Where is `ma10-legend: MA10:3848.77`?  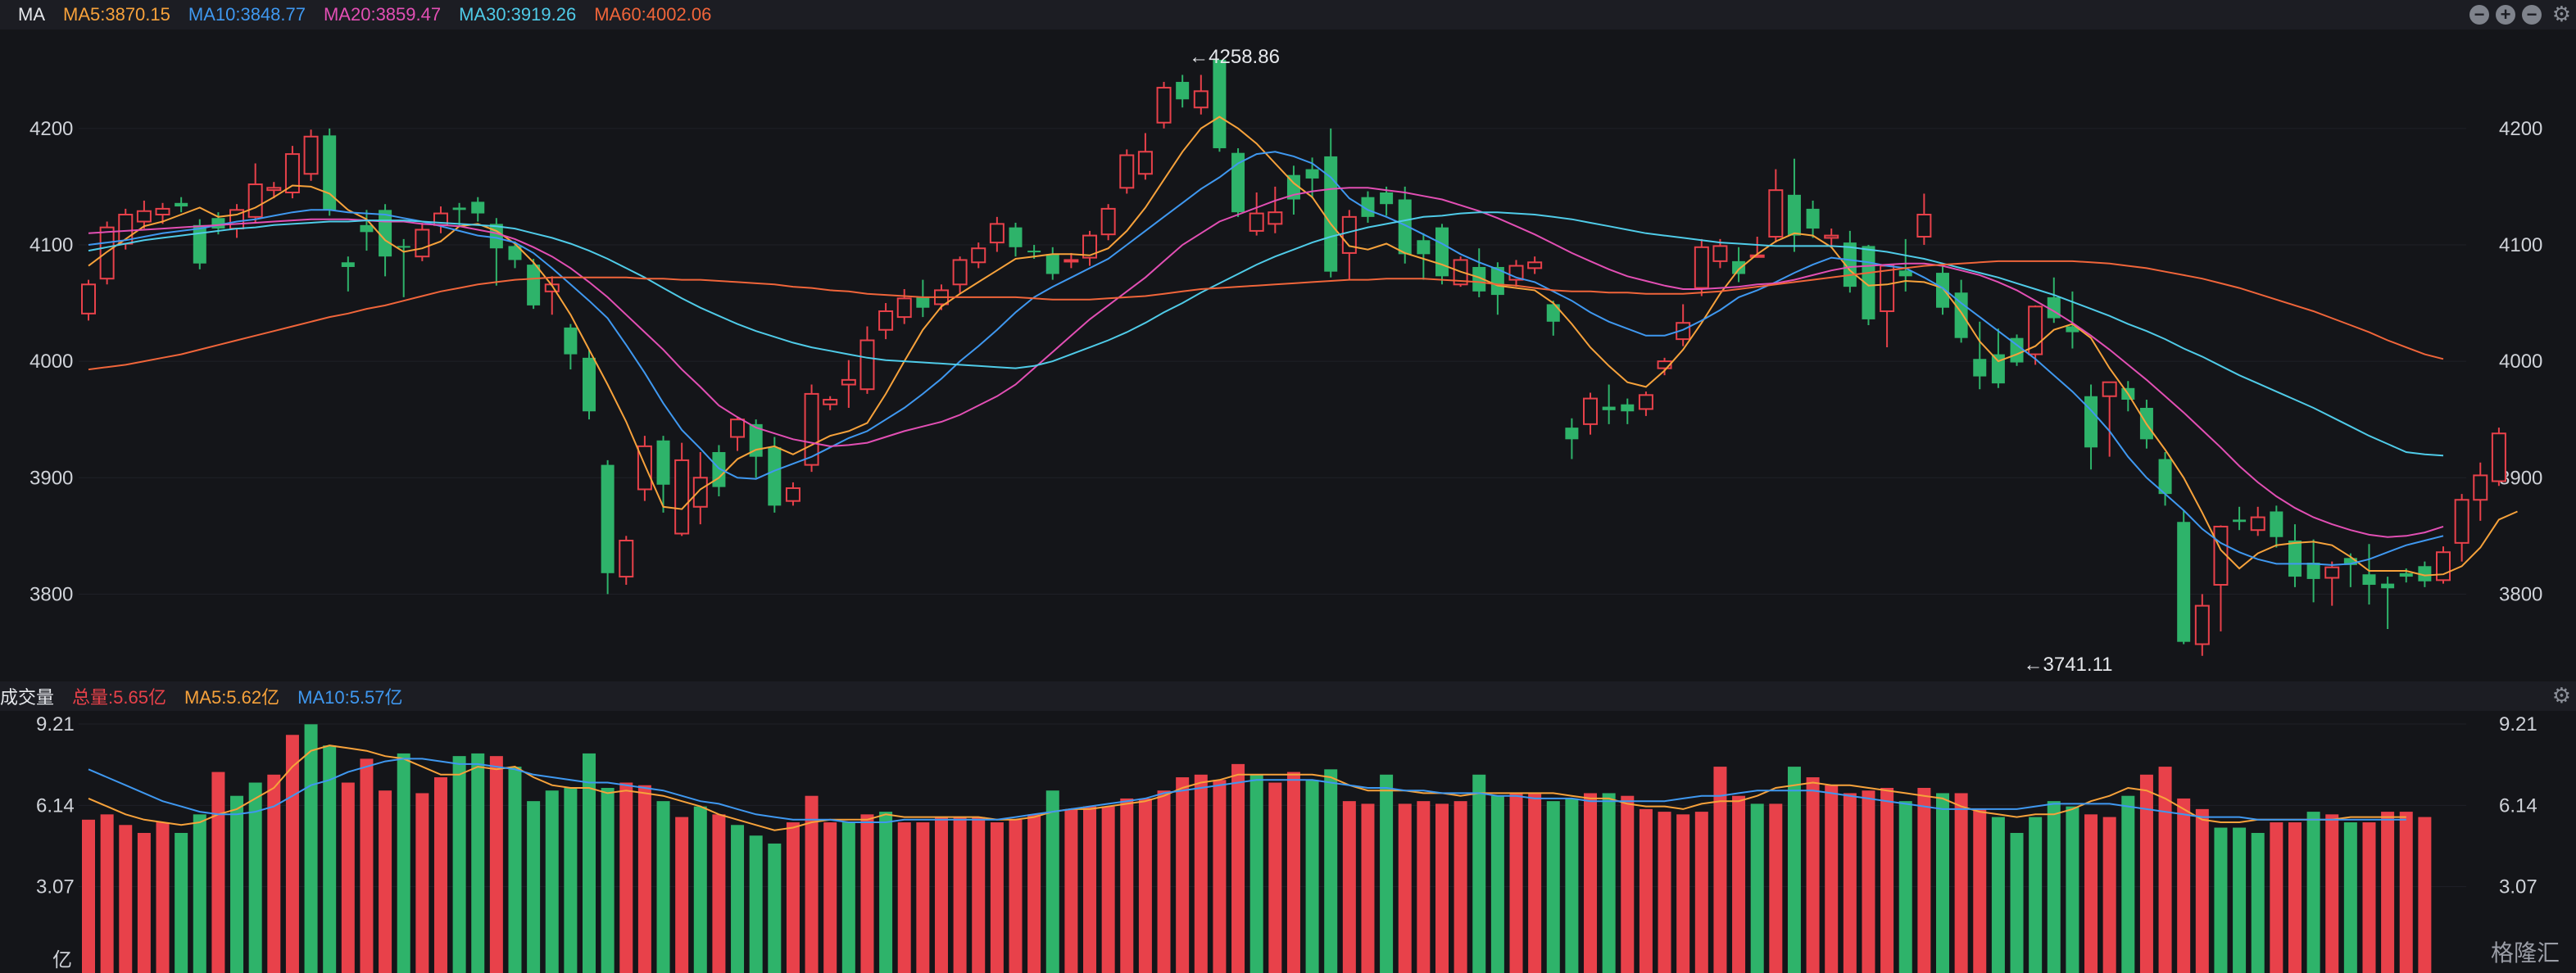 ma10-legend: MA10:3848.77 is located at coordinates (247, 14).